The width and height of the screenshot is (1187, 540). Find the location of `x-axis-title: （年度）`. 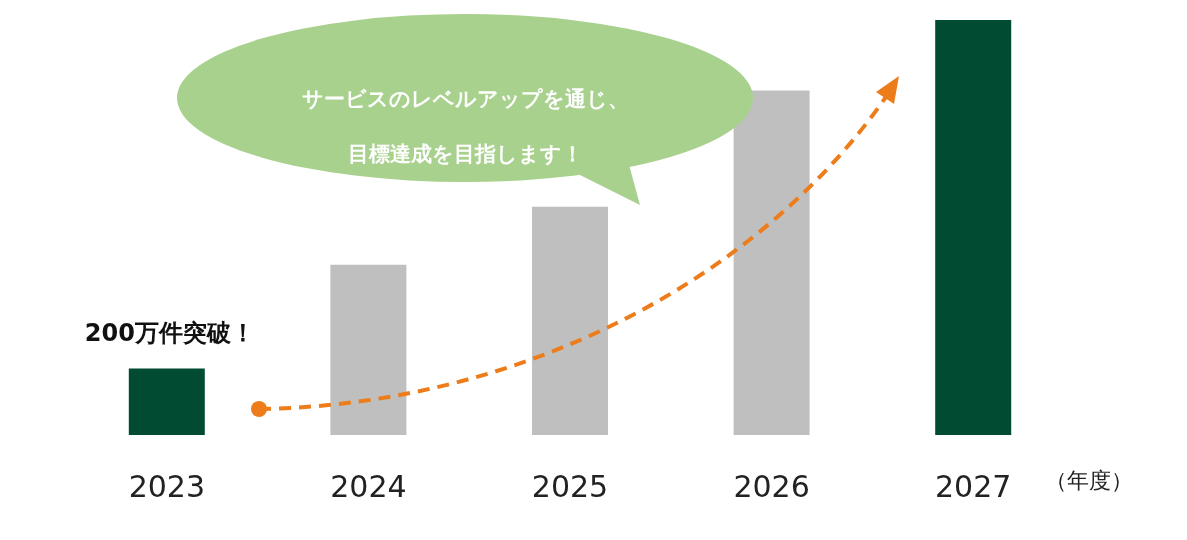

x-axis-title: （年度） is located at coordinates (1089, 481).